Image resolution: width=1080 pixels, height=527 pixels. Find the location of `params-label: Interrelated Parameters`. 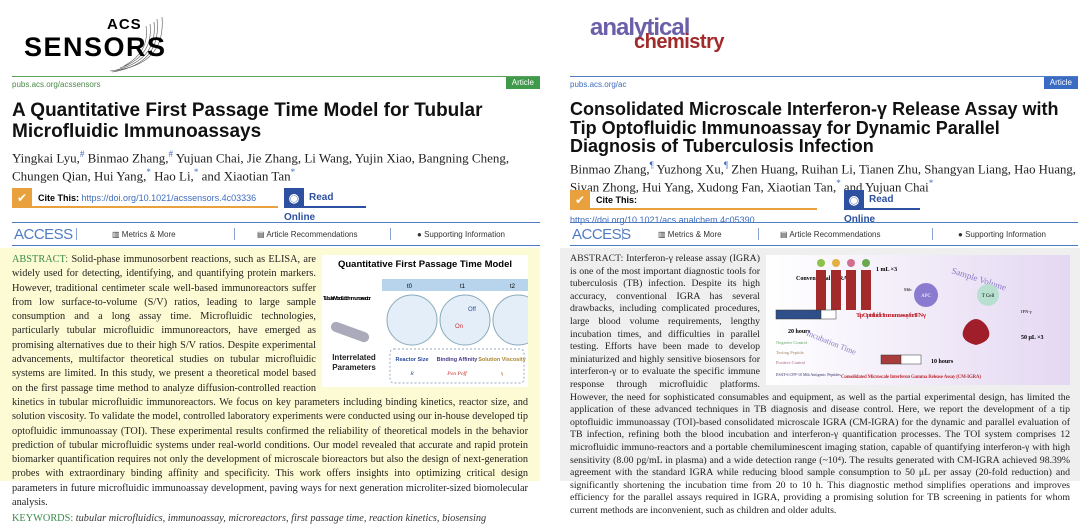

params-label: Interrelated Parameters is located at coordinates (354, 362).